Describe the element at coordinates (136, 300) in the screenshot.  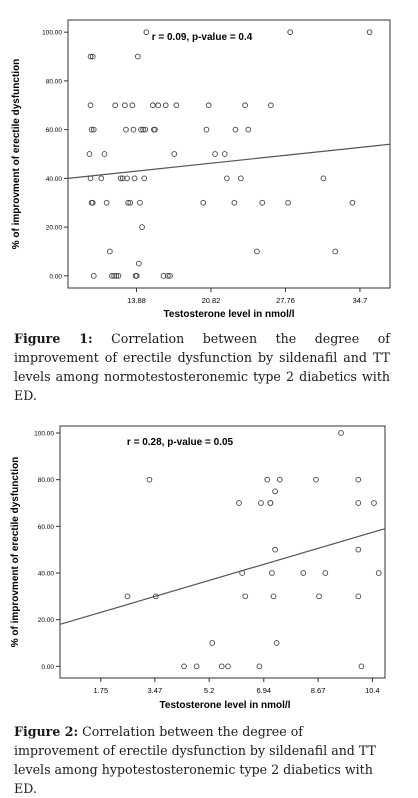
I see `x-tick-label: 13.88` at that location.